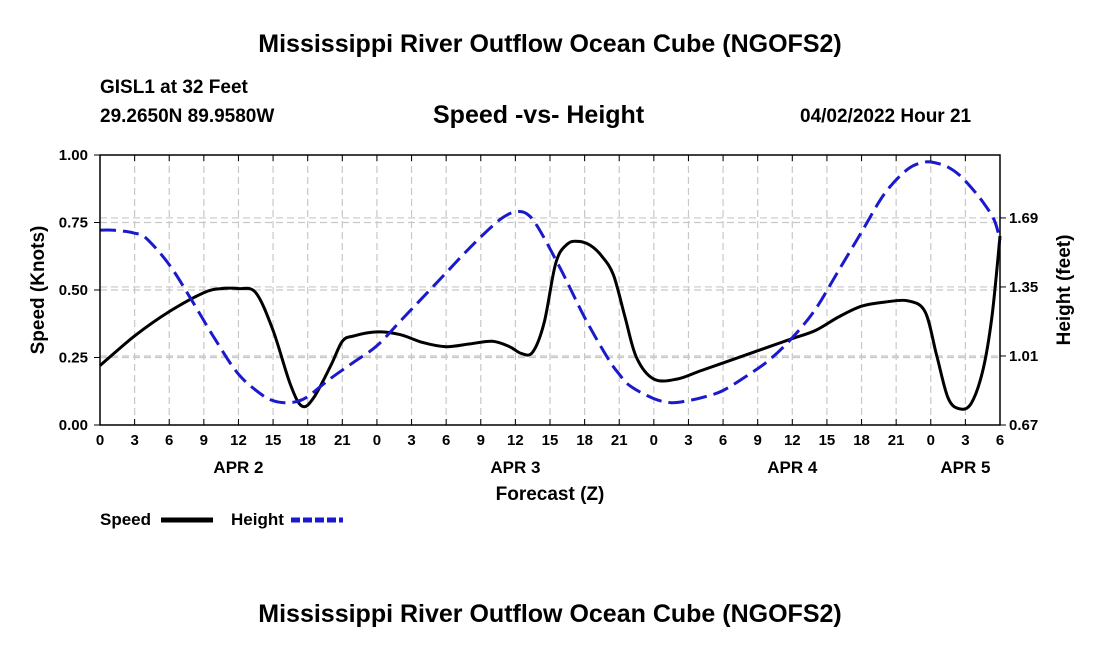 The image size is (1100, 650). I want to click on y2-tick-label: 1.69, so click(1023, 218).